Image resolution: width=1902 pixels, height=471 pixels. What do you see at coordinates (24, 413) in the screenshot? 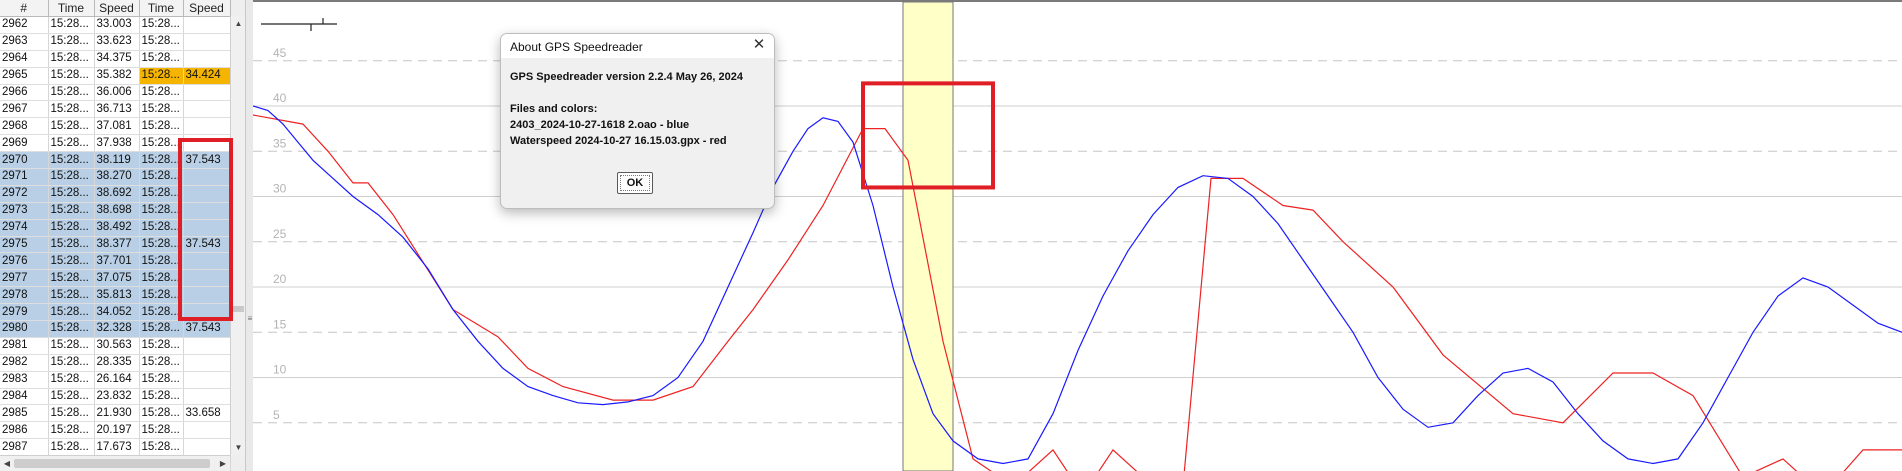
I see `cell-number: 2985` at bounding box center [24, 413].